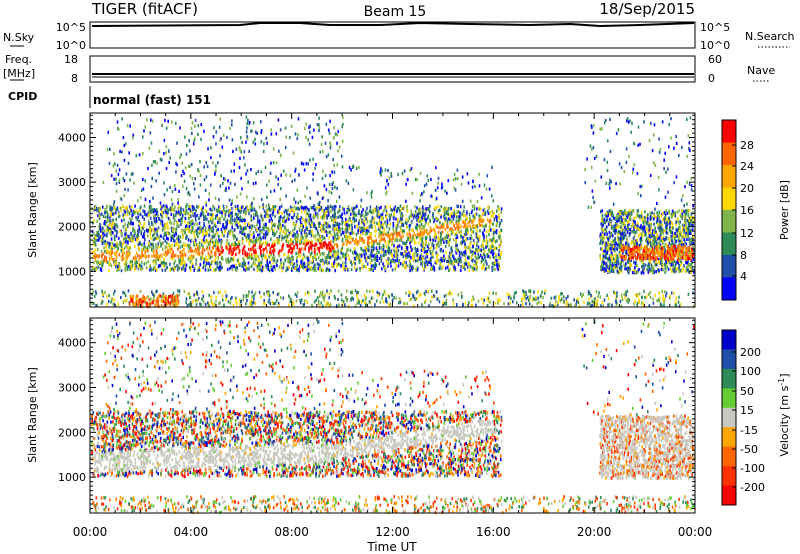  I want to click on beam-label: Beam 15, so click(395, 12).